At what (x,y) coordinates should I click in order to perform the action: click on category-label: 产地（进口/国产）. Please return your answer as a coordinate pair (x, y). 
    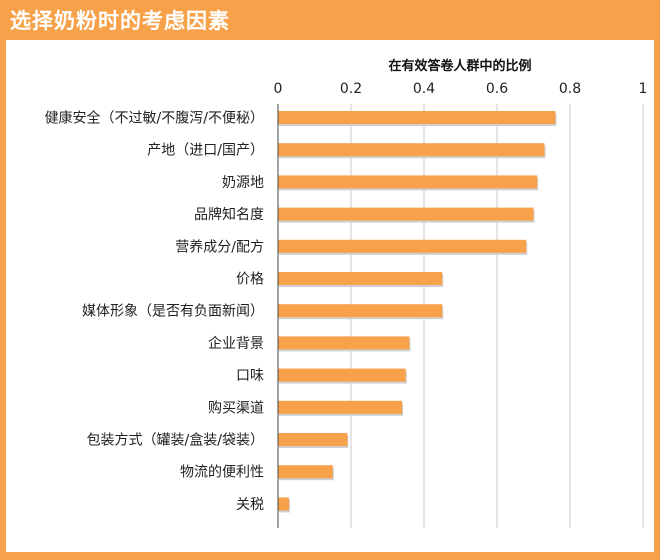
    Looking at the image, I should click on (205, 151).